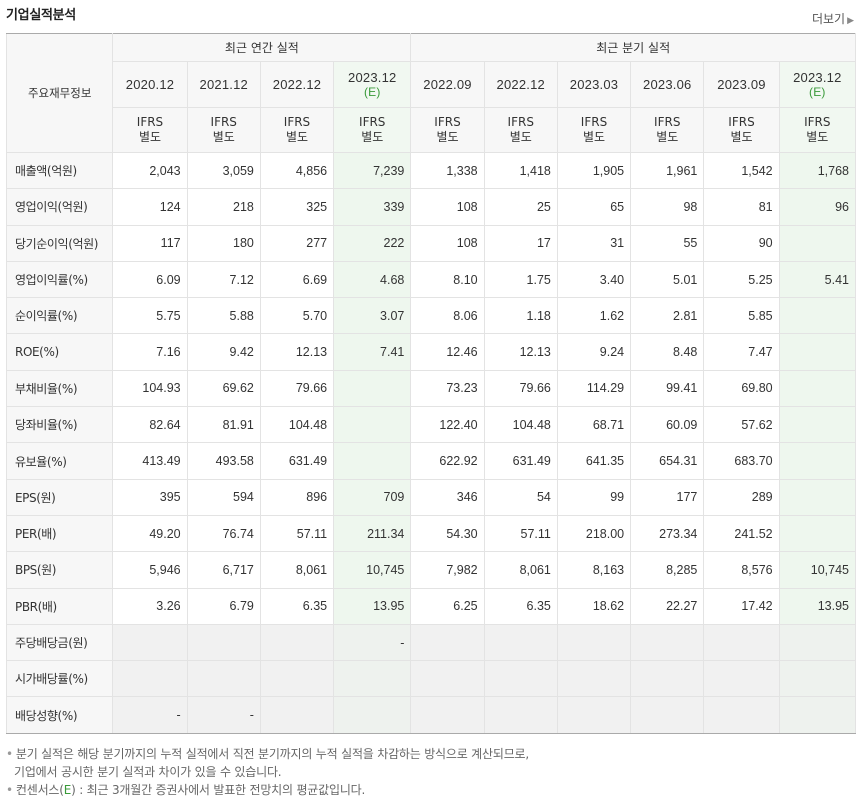  I want to click on table-cell: 594, so click(223, 497).